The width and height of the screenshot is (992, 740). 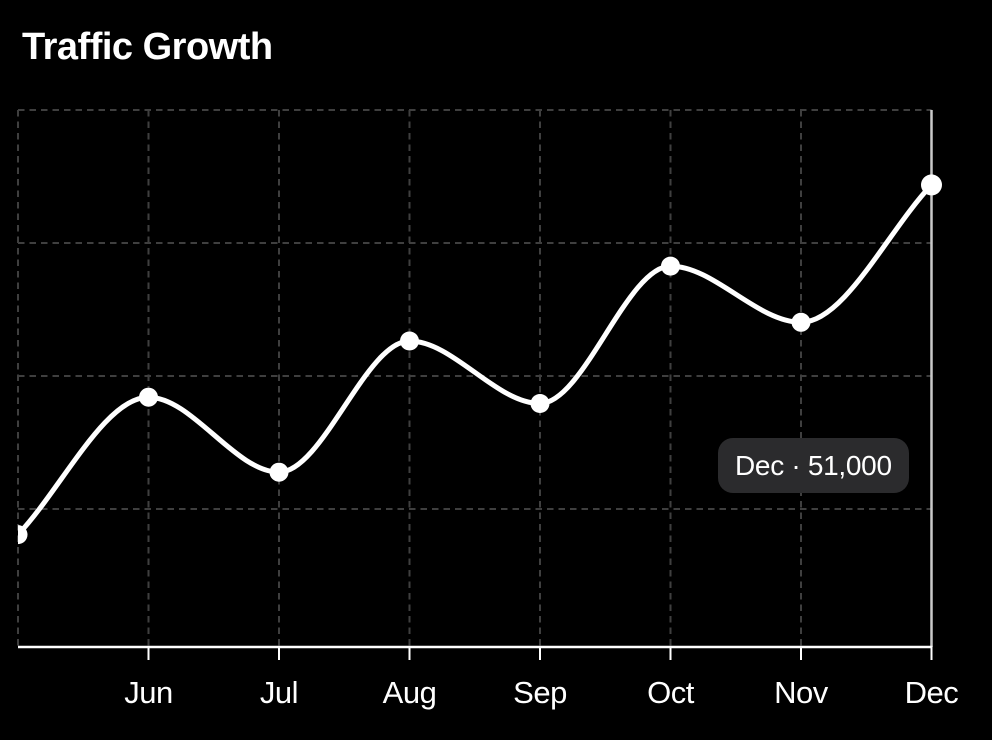 I want to click on x-axis-label: Dec, so click(x=932, y=692).